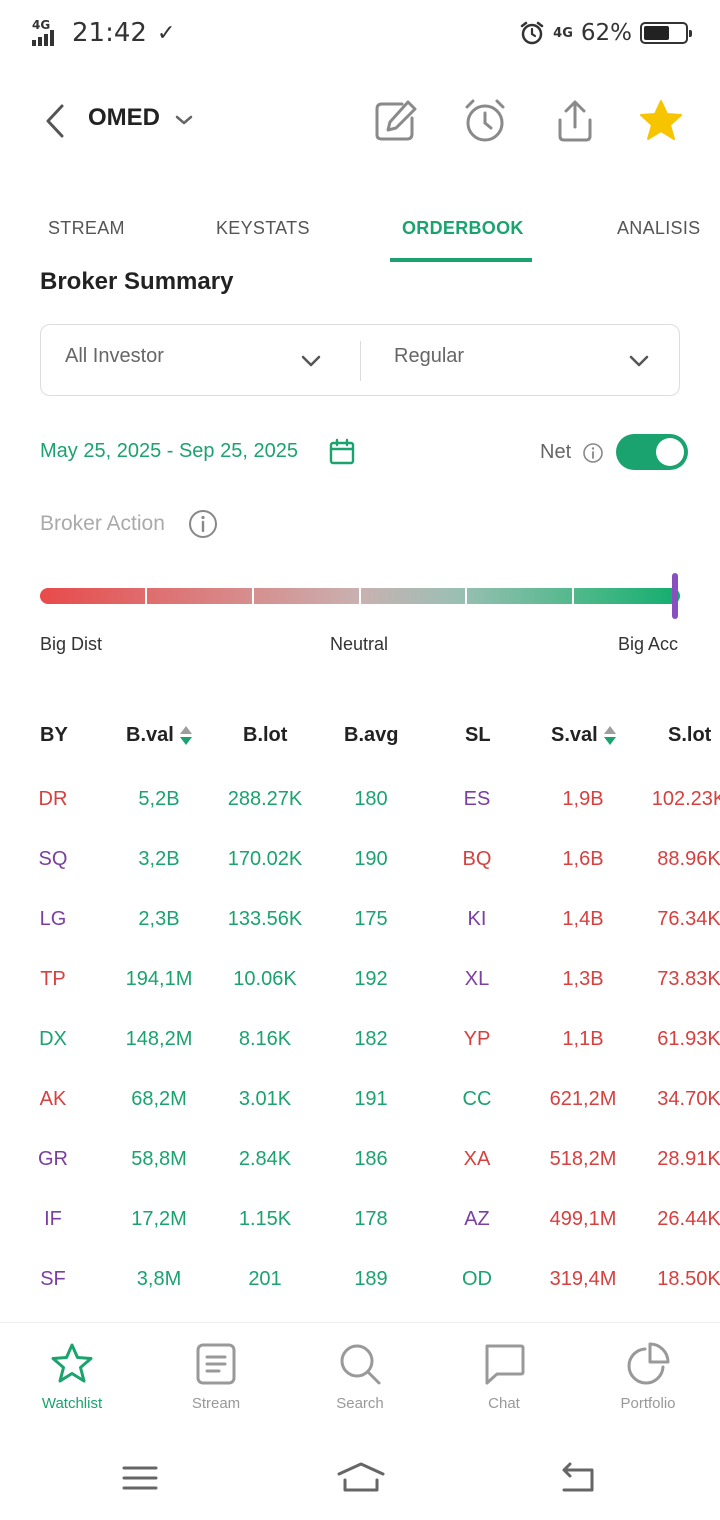 This screenshot has height=1520, width=720. I want to click on edit-icon, so click(395, 121).